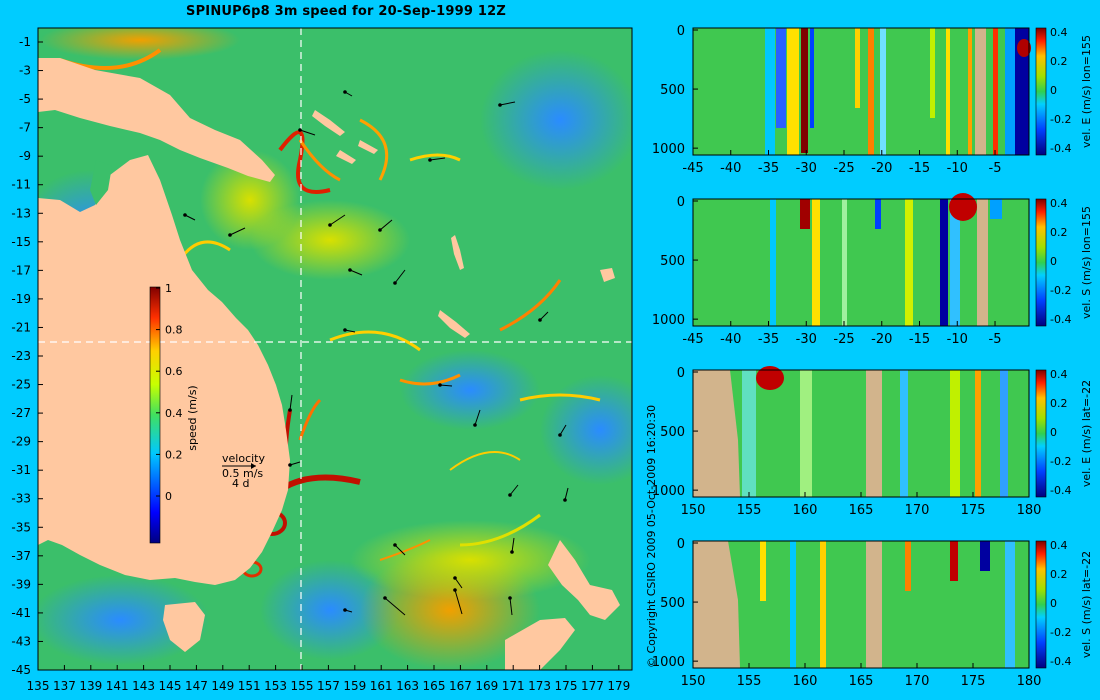 The image size is (1100, 700). What do you see at coordinates (174, 413) in the screenshot?
I see `speed-colorbar: 1 0.8 0.6 0.4 0.2 0 speed (m/s)` at bounding box center [174, 413].